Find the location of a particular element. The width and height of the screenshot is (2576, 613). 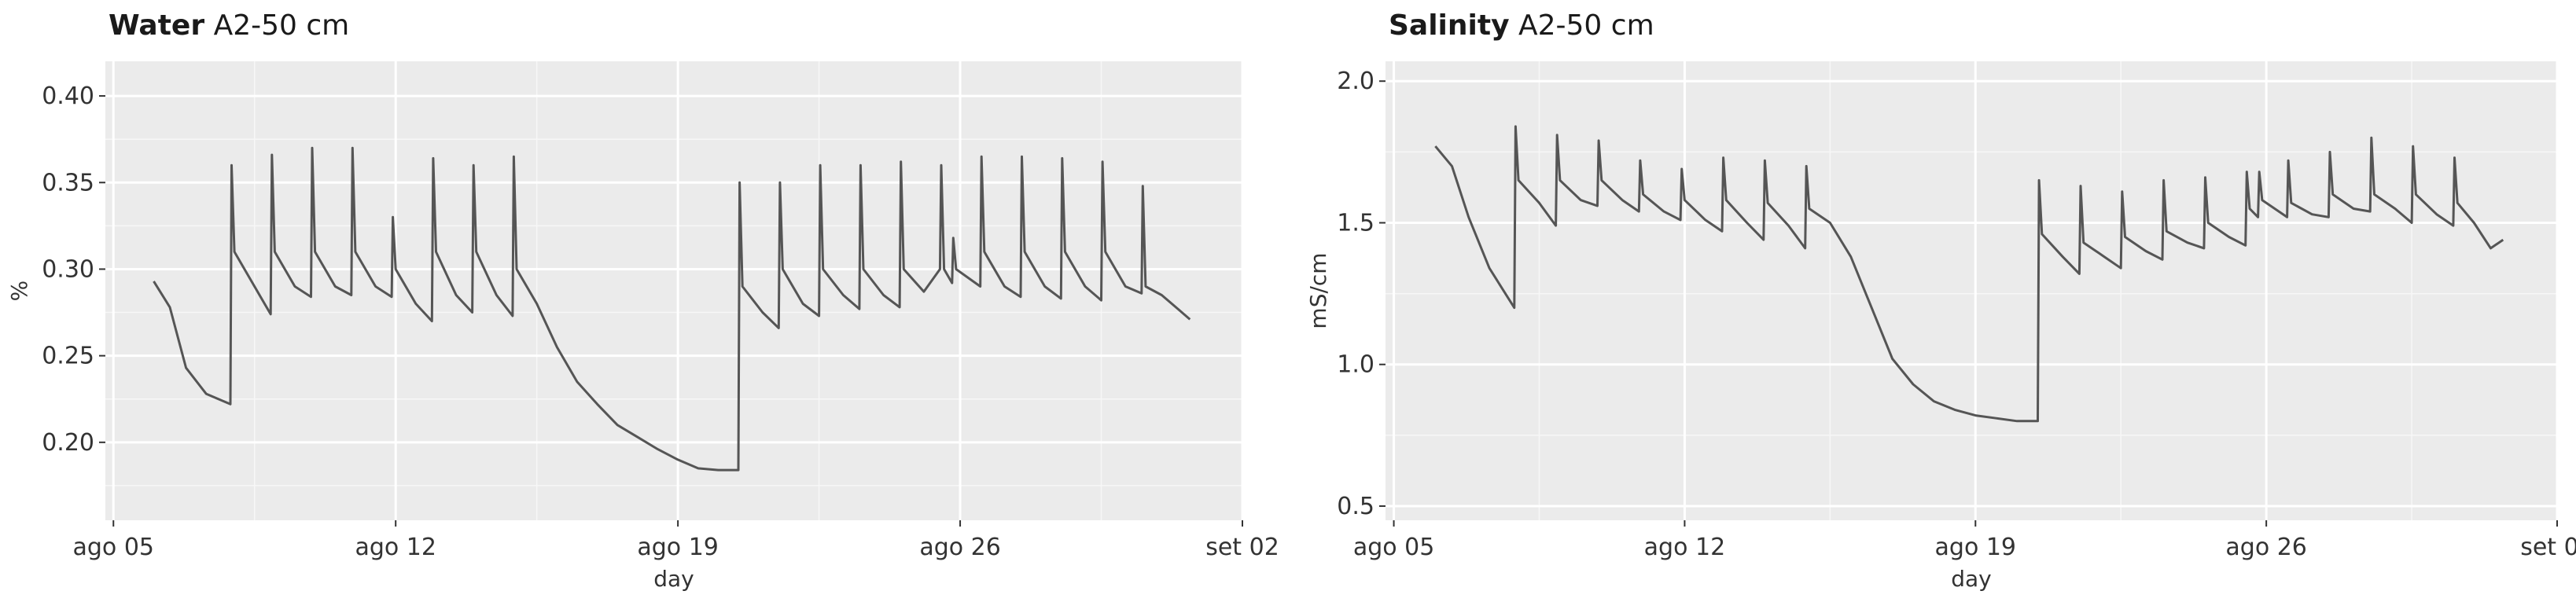

y-tick-label: 0.5 is located at coordinates (1355, 506).